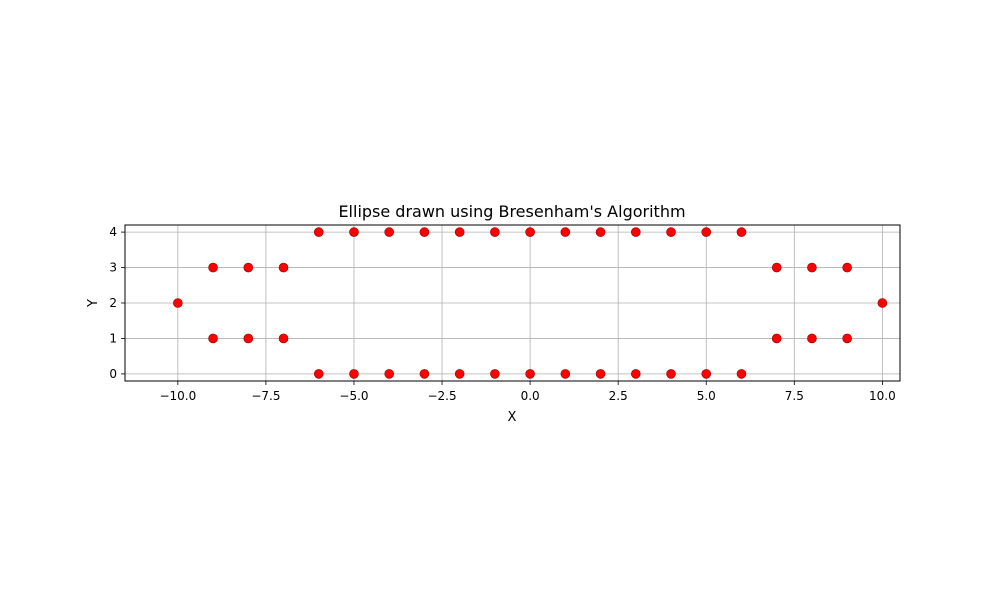  What do you see at coordinates (113, 338) in the screenshot?
I see `y-tick-label: 1` at bounding box center [113, 338].